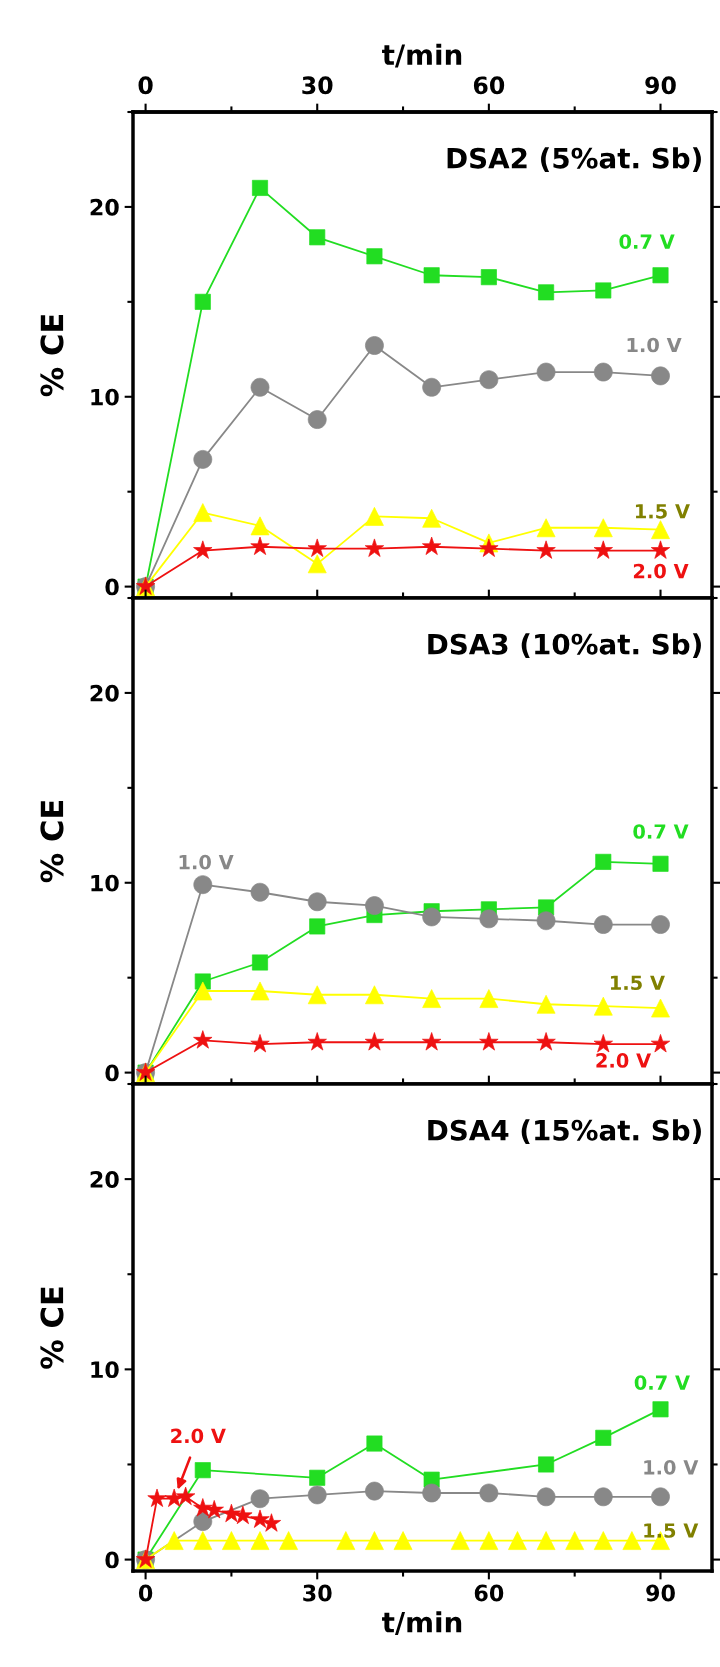  I want to click on x-tick-label: 90, so click(660, 1593).